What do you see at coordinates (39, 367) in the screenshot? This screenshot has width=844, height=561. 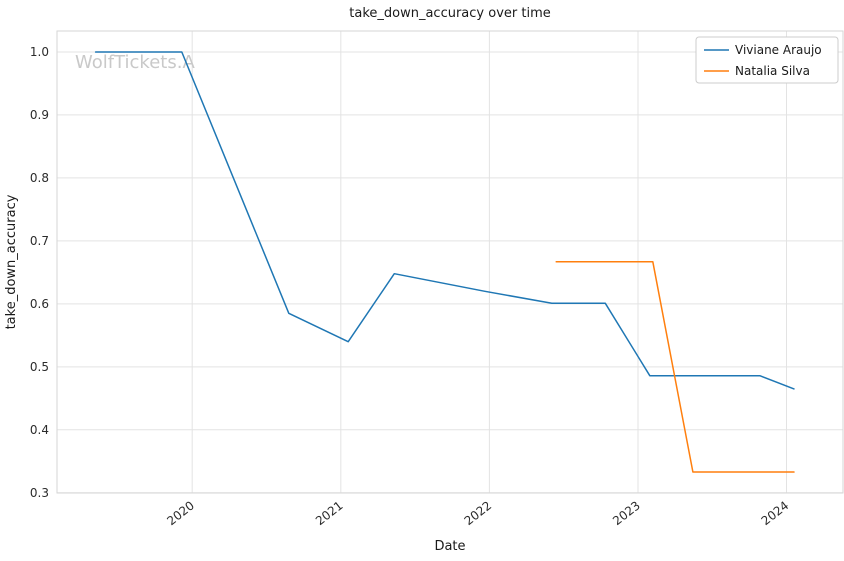 I see `y-tick-label: 0.5` at bounding box center [39, 367].